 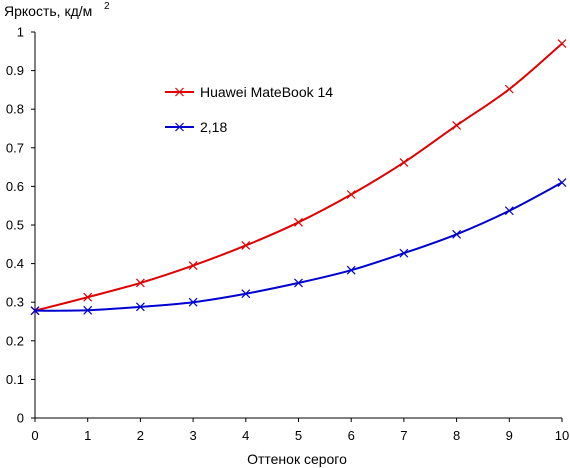 I want to click on y-tick-label: 0.1, so click(x=15, y=379).